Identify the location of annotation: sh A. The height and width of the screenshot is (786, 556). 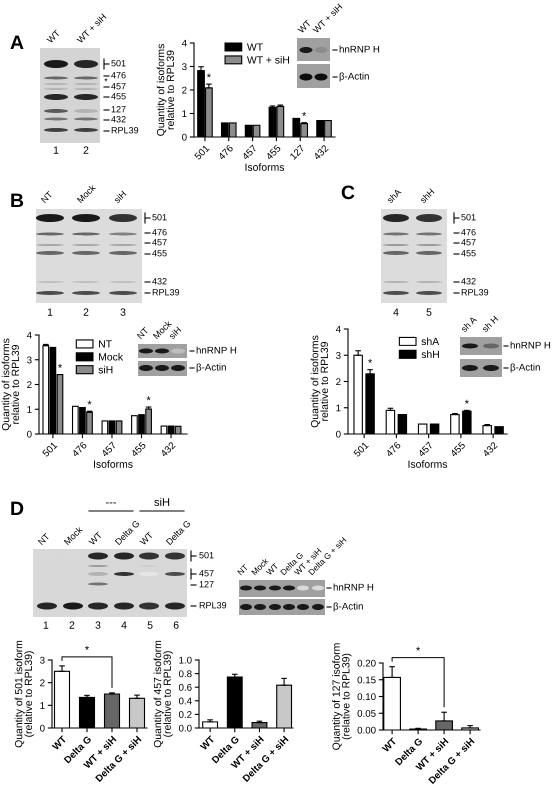
(469, 324).